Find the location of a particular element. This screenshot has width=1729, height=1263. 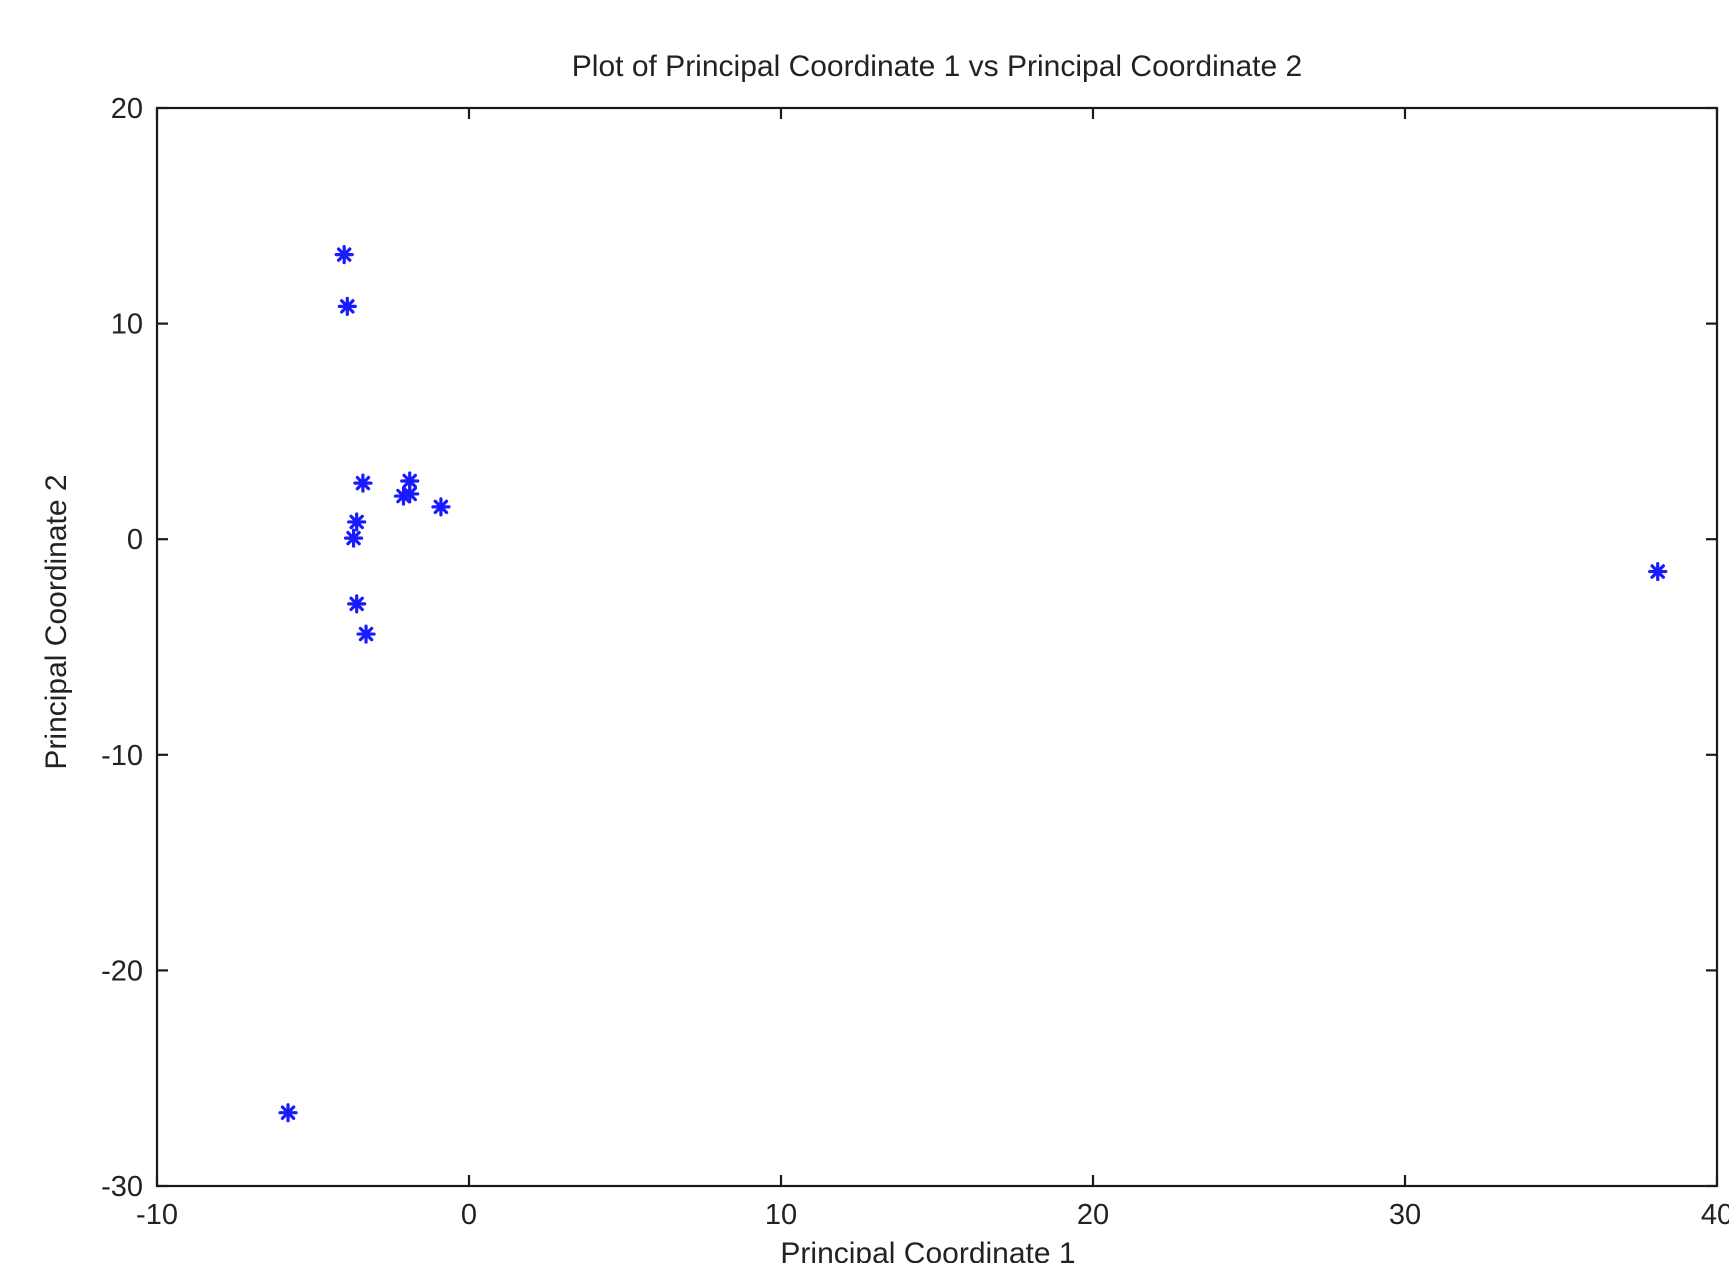

x-tick-label: 0 is located at coordinates (469, 1215).